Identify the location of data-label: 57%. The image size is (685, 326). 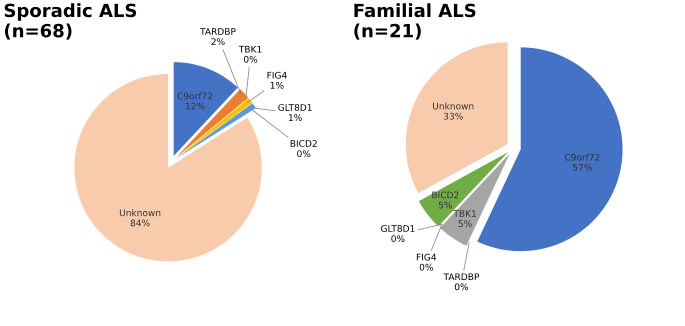
(582, 167).